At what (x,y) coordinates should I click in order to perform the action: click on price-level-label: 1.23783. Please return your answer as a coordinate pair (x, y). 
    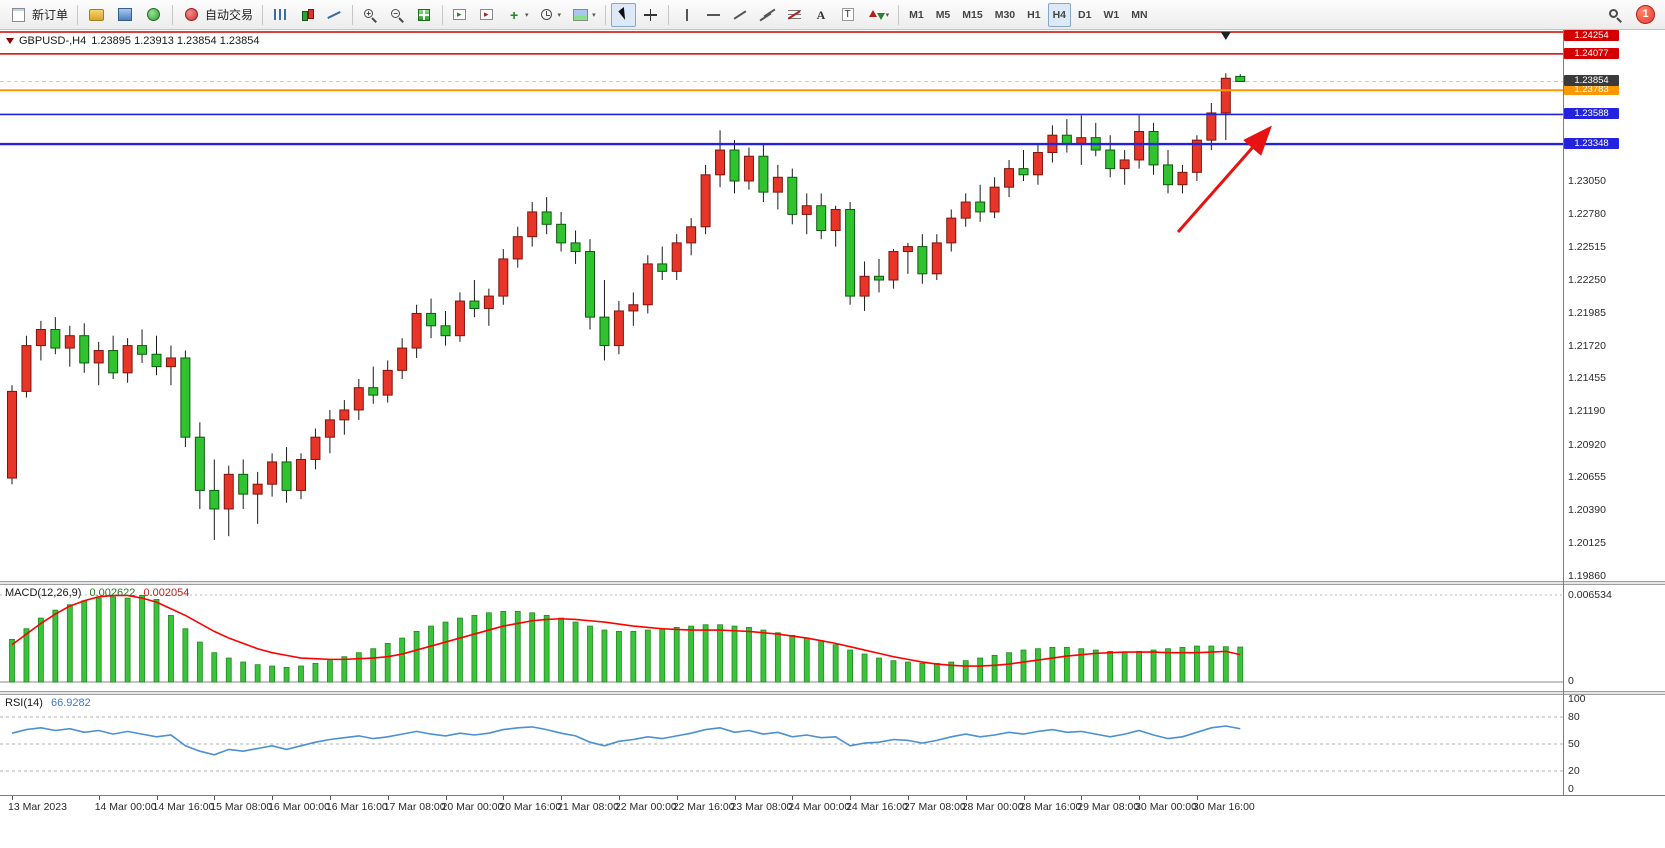
    Looking at the image, I should click on (1591, 90).